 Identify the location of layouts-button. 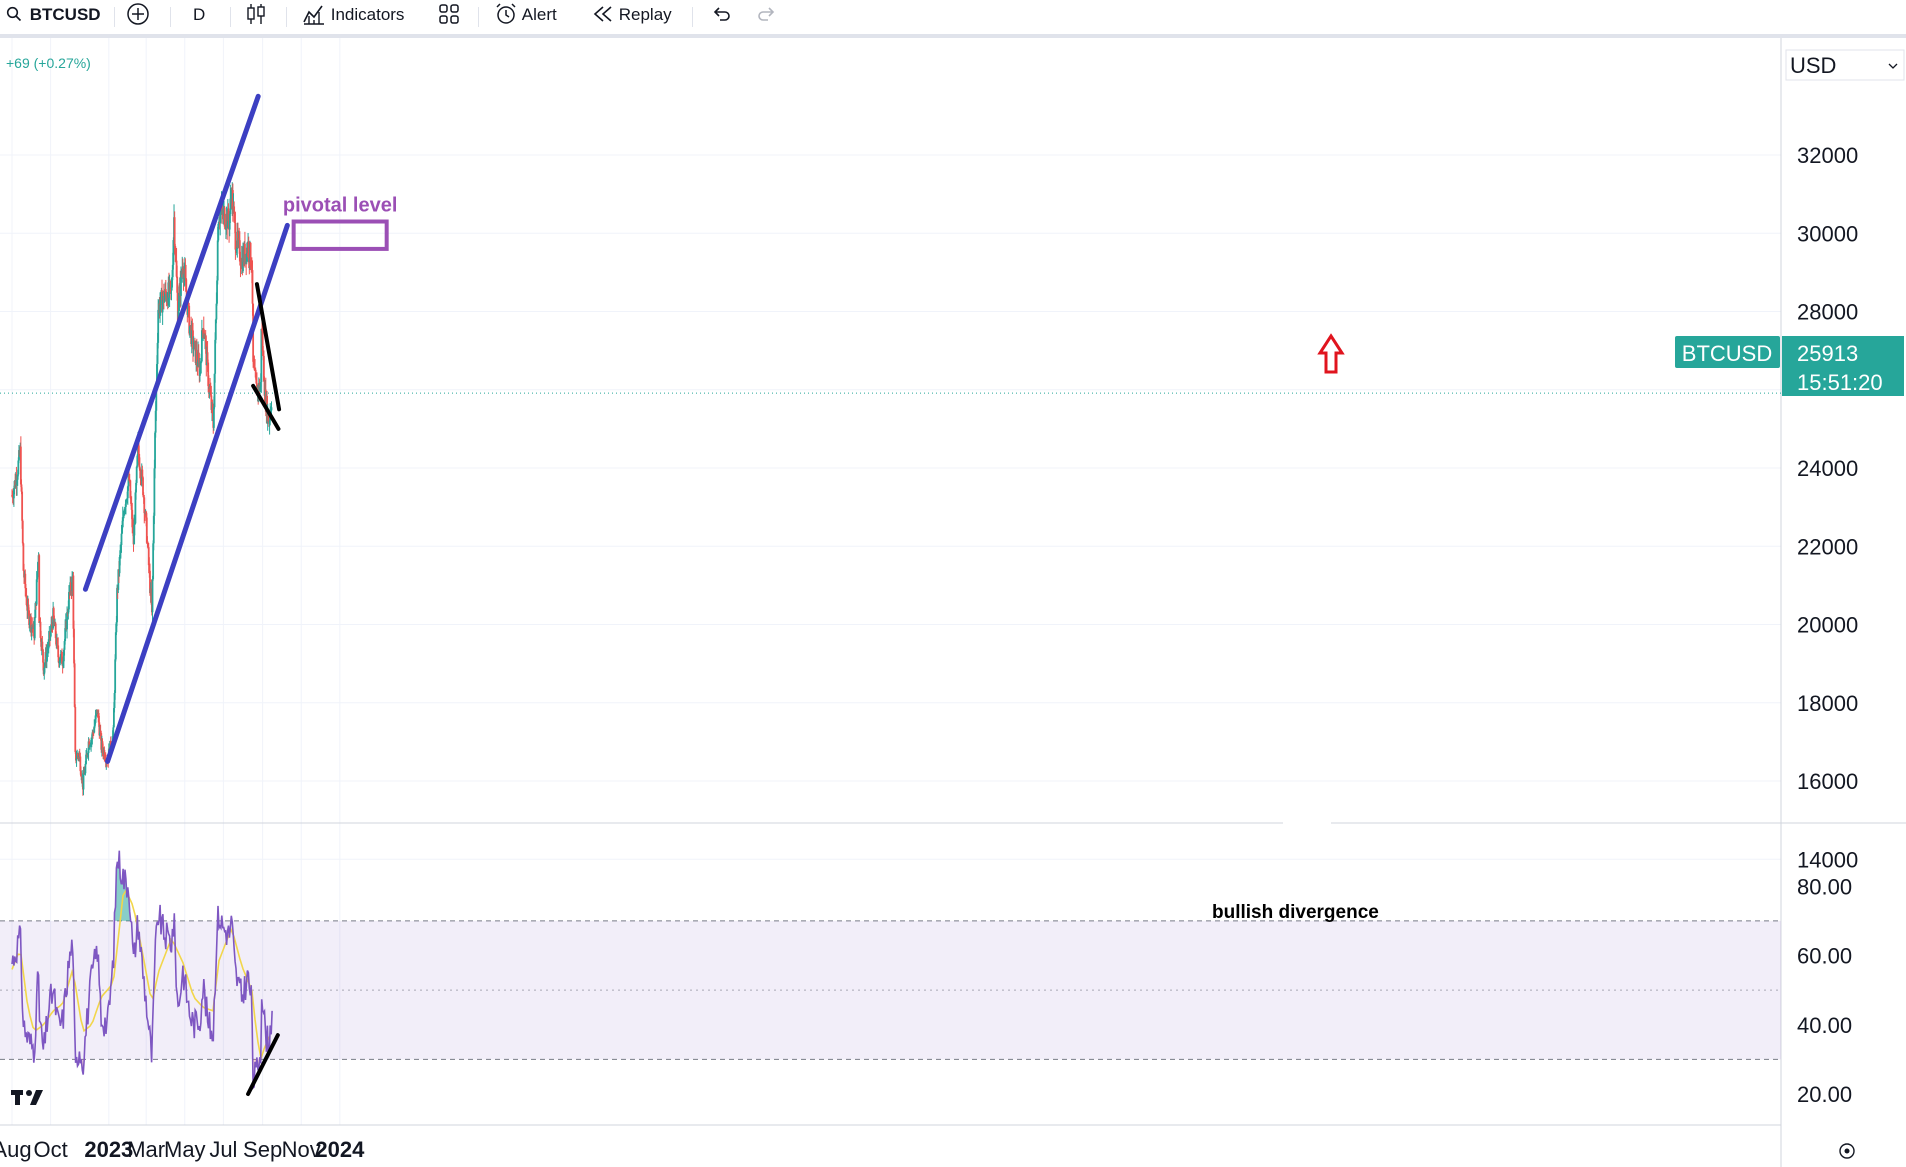
(449, 16).